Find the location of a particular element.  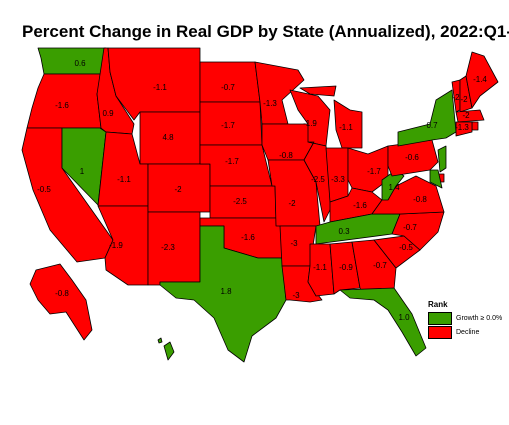

state-label-nc: -0.7 is located at coordinates (410, 227).